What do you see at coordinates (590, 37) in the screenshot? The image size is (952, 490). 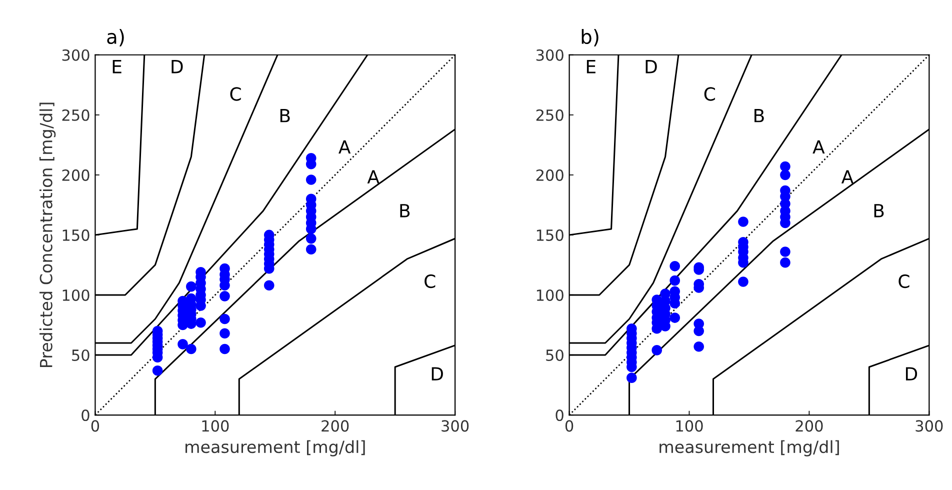 I see `chart-title: b)` at bounding box center [590, 37].